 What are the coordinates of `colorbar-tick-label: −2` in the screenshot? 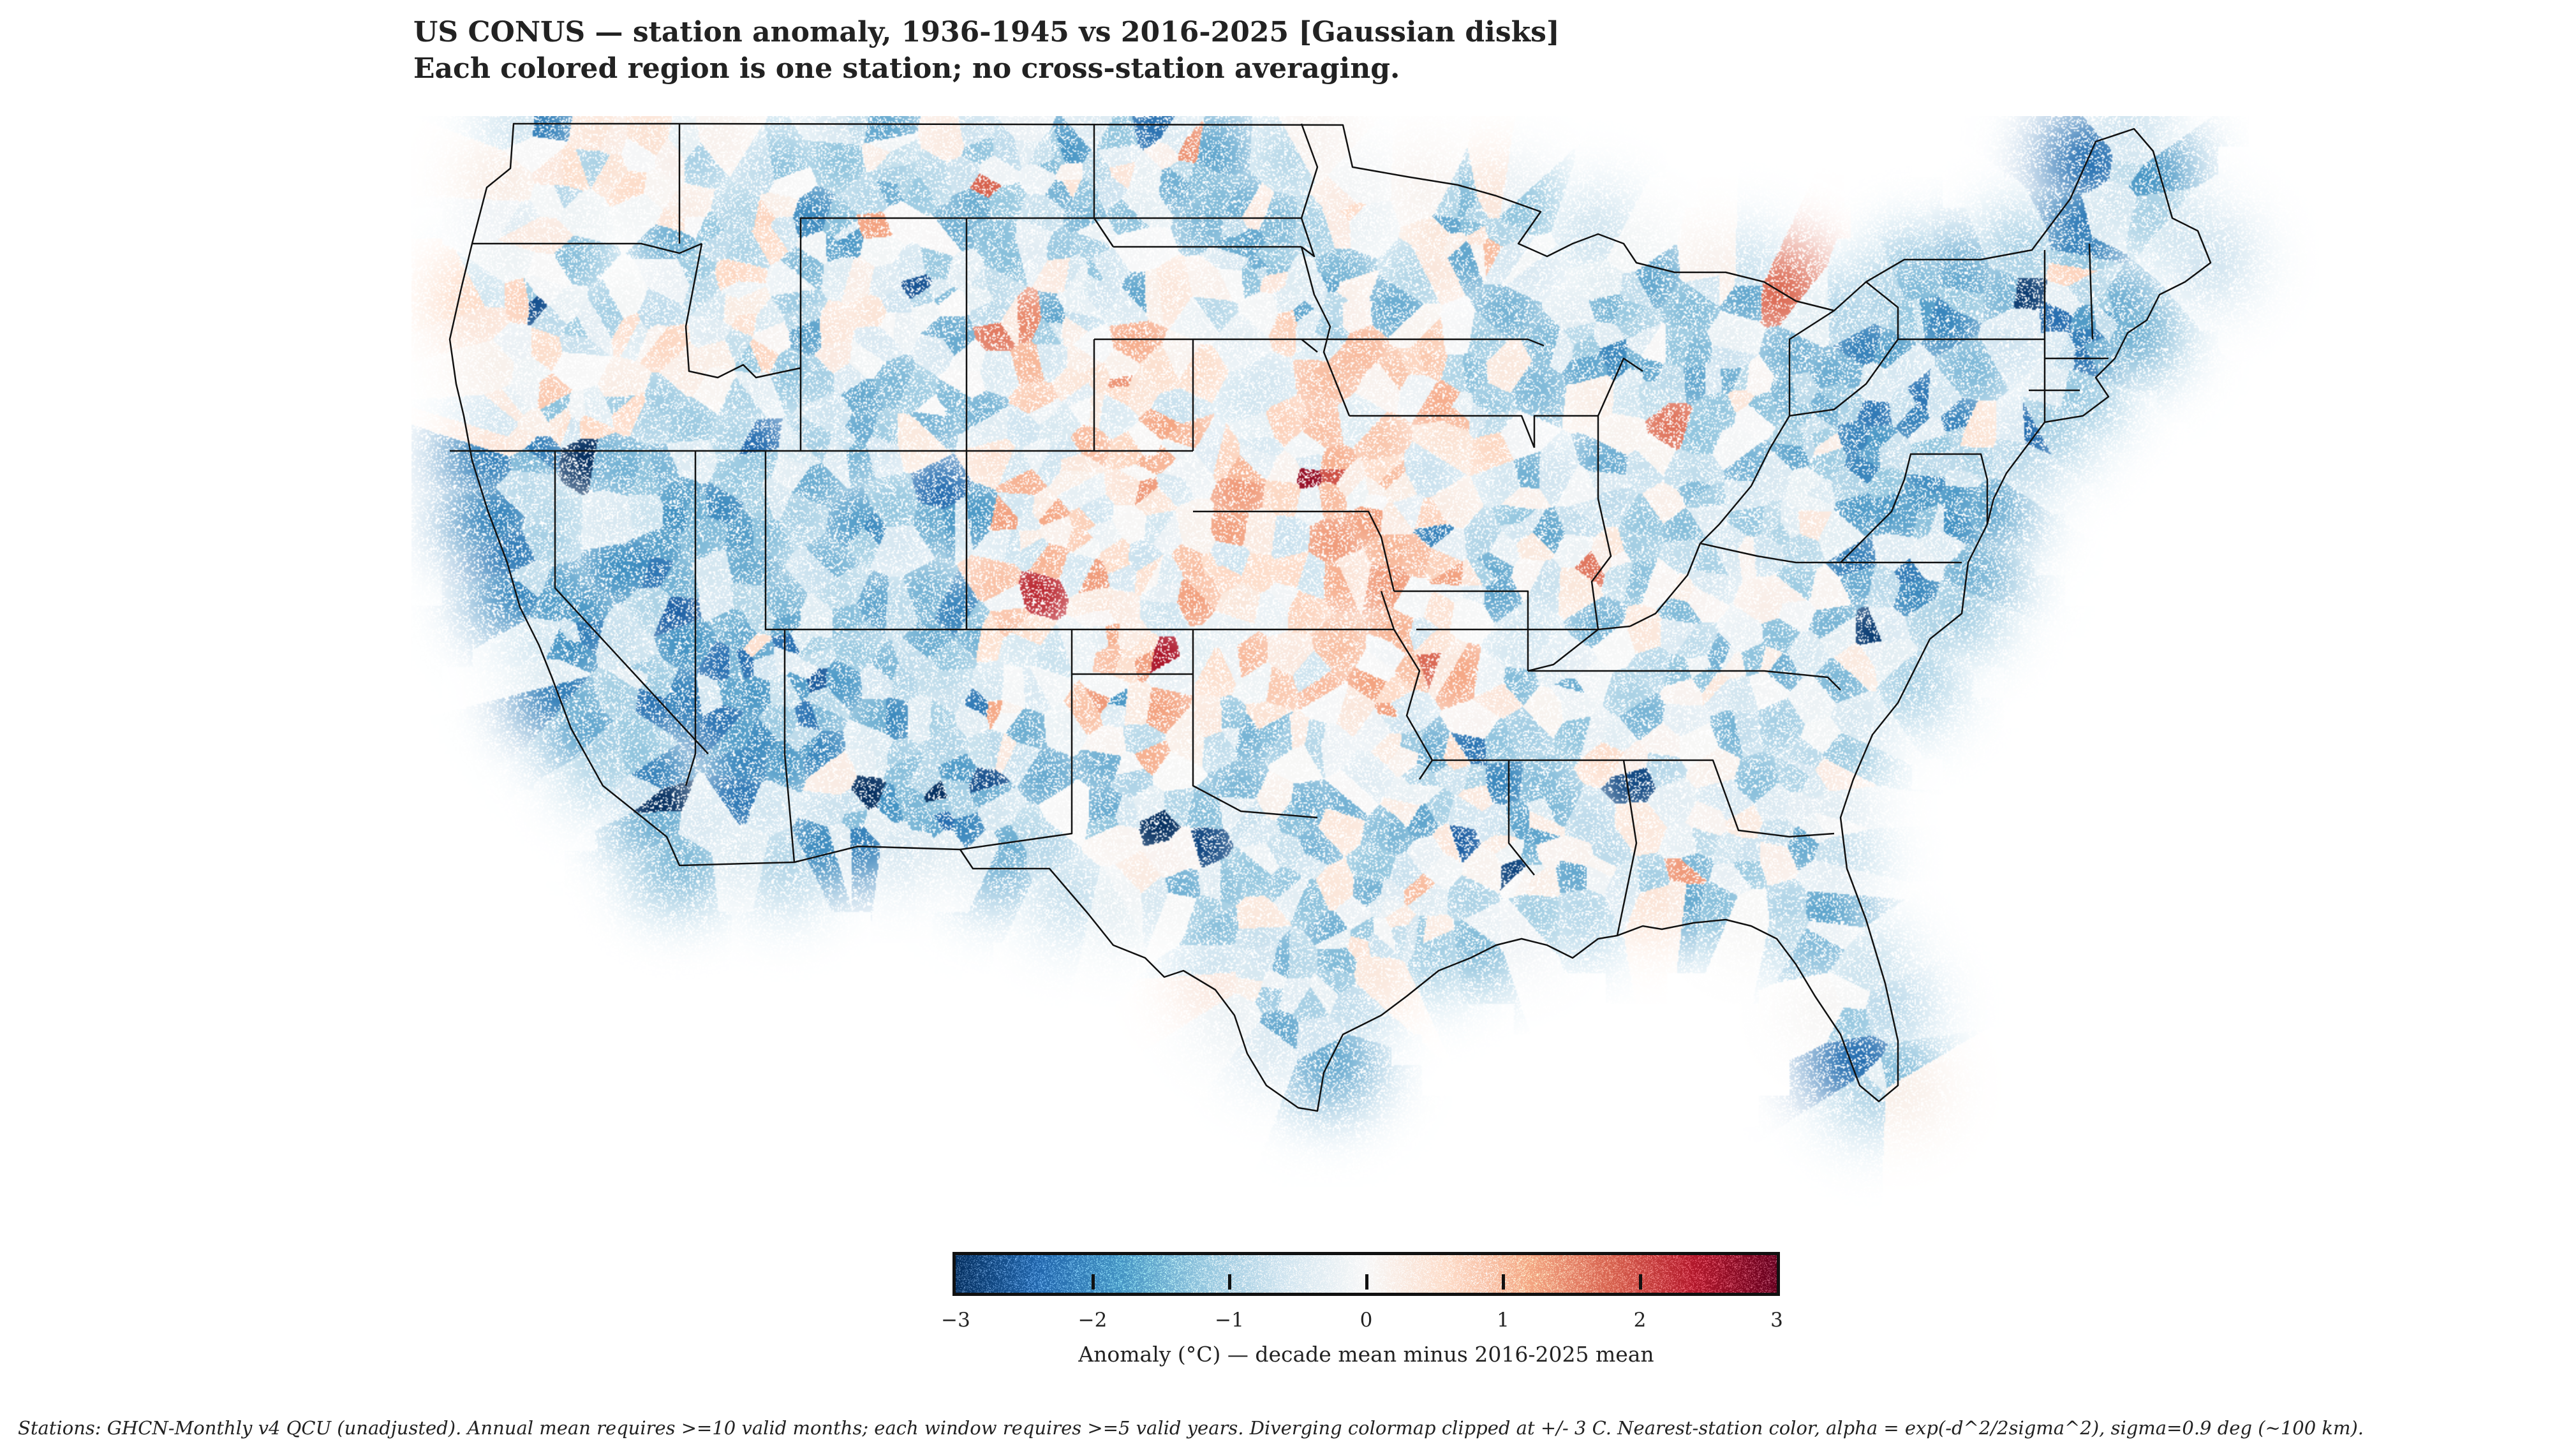 It's located at (1093, 1320).